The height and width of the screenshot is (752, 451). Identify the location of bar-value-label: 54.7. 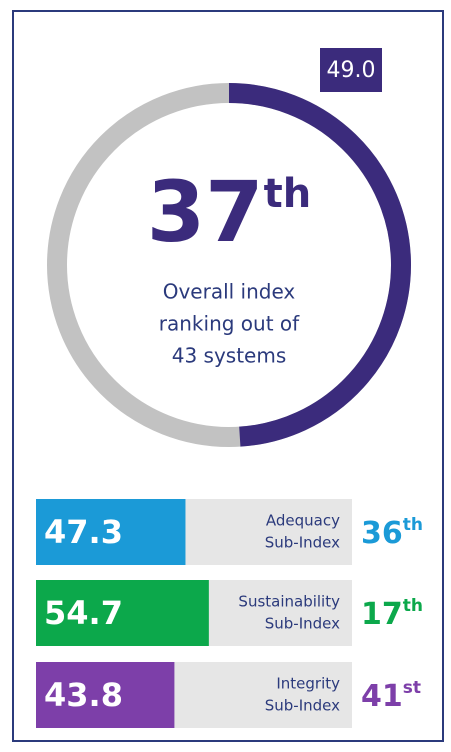
(83, 613).